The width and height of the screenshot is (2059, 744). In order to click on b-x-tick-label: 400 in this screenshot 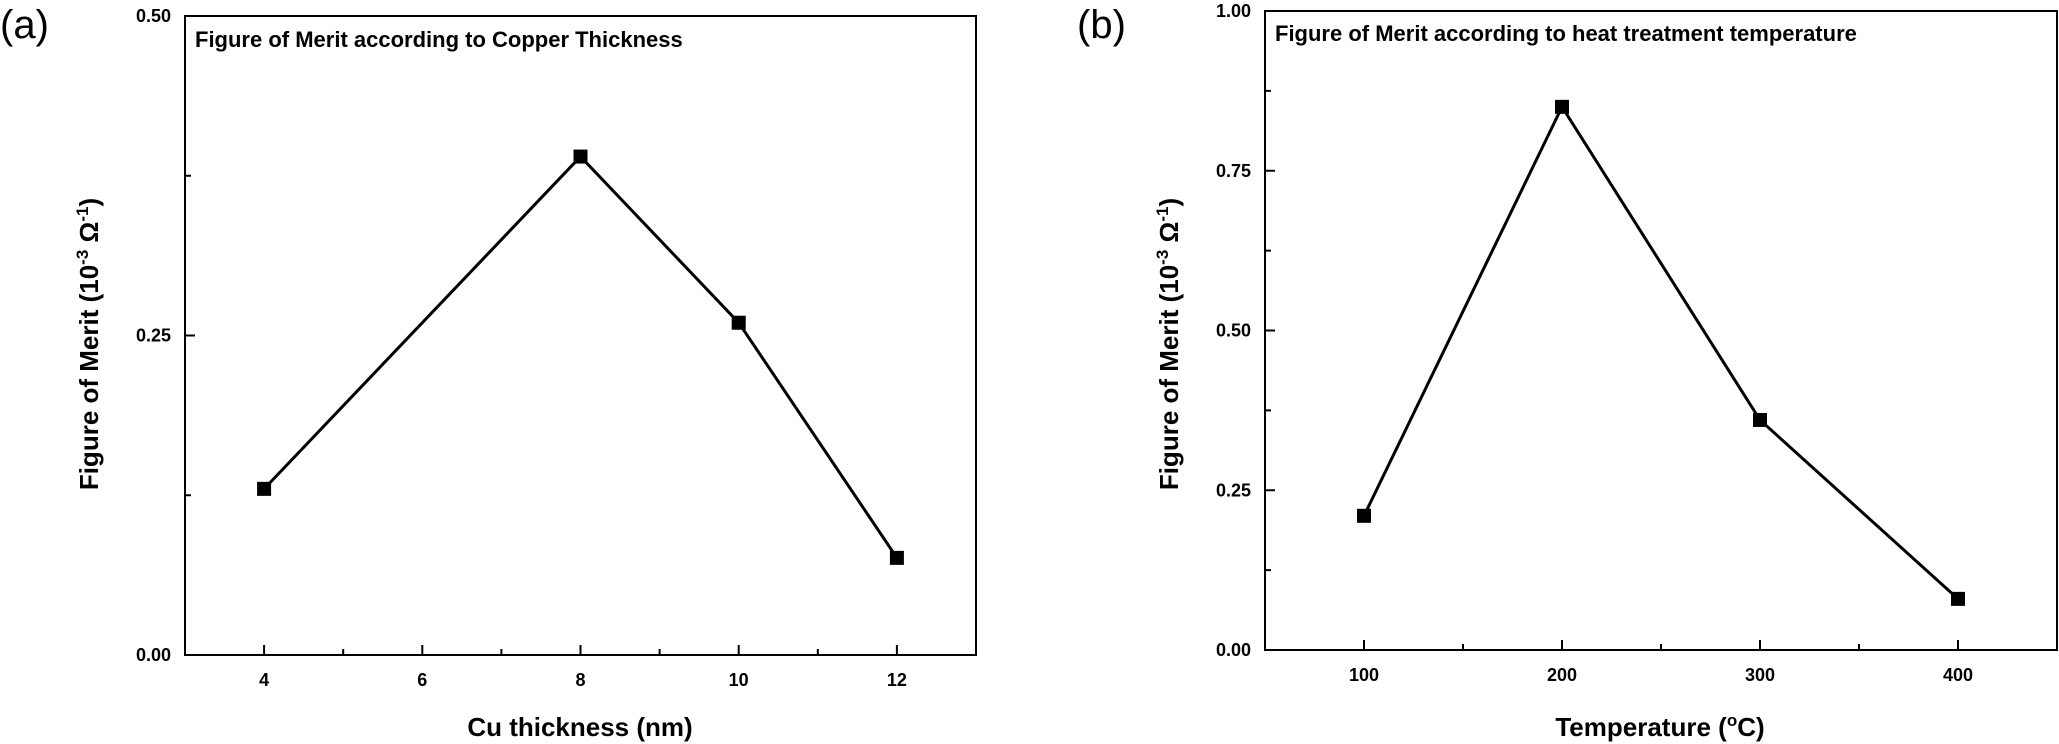, I will do `click(1958, 675)`.